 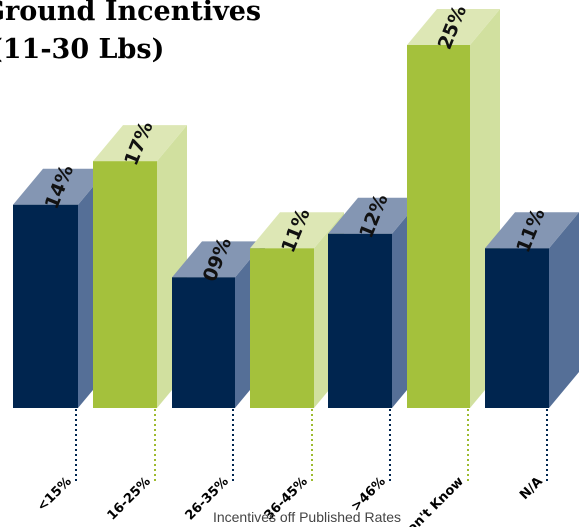 I want to click on chart-title-line-1: Ground Incentives, so click(x=130, y=13).